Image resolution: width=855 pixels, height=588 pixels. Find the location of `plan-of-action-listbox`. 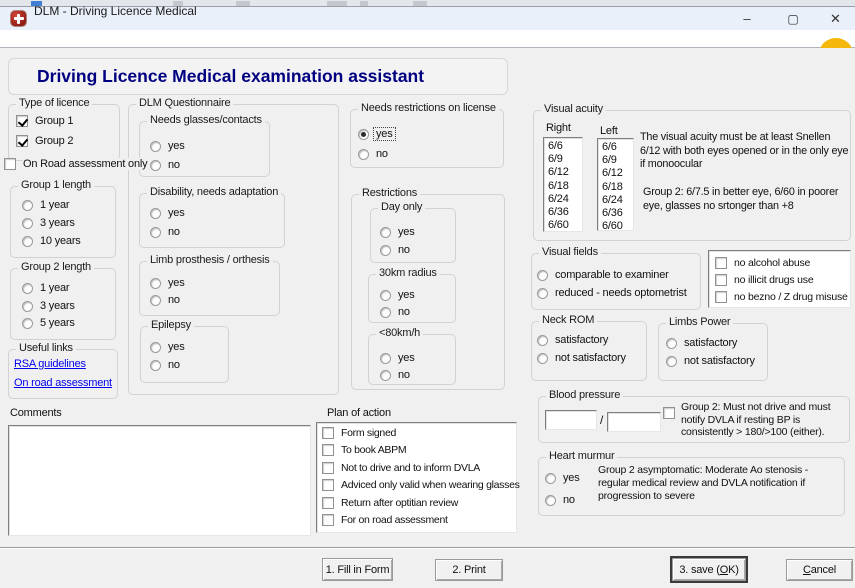

plan-of-action-listbox is located at coordinates (416, 477).